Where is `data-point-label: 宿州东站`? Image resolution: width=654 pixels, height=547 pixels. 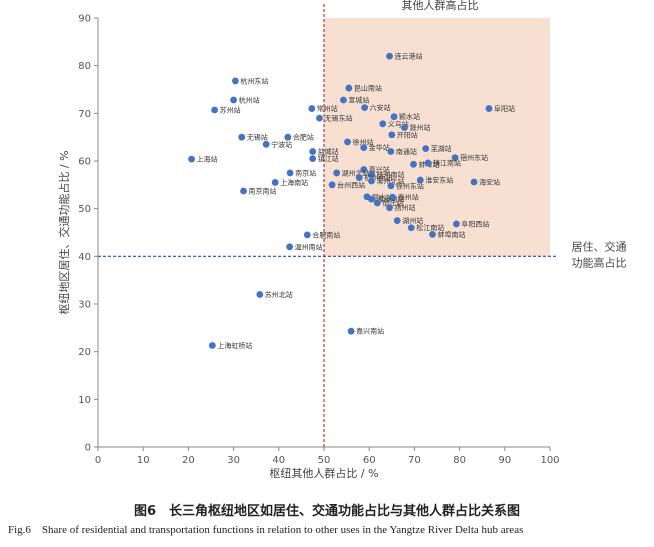 data-point-label: 宿州东站 is located at coordinates (474, 157).